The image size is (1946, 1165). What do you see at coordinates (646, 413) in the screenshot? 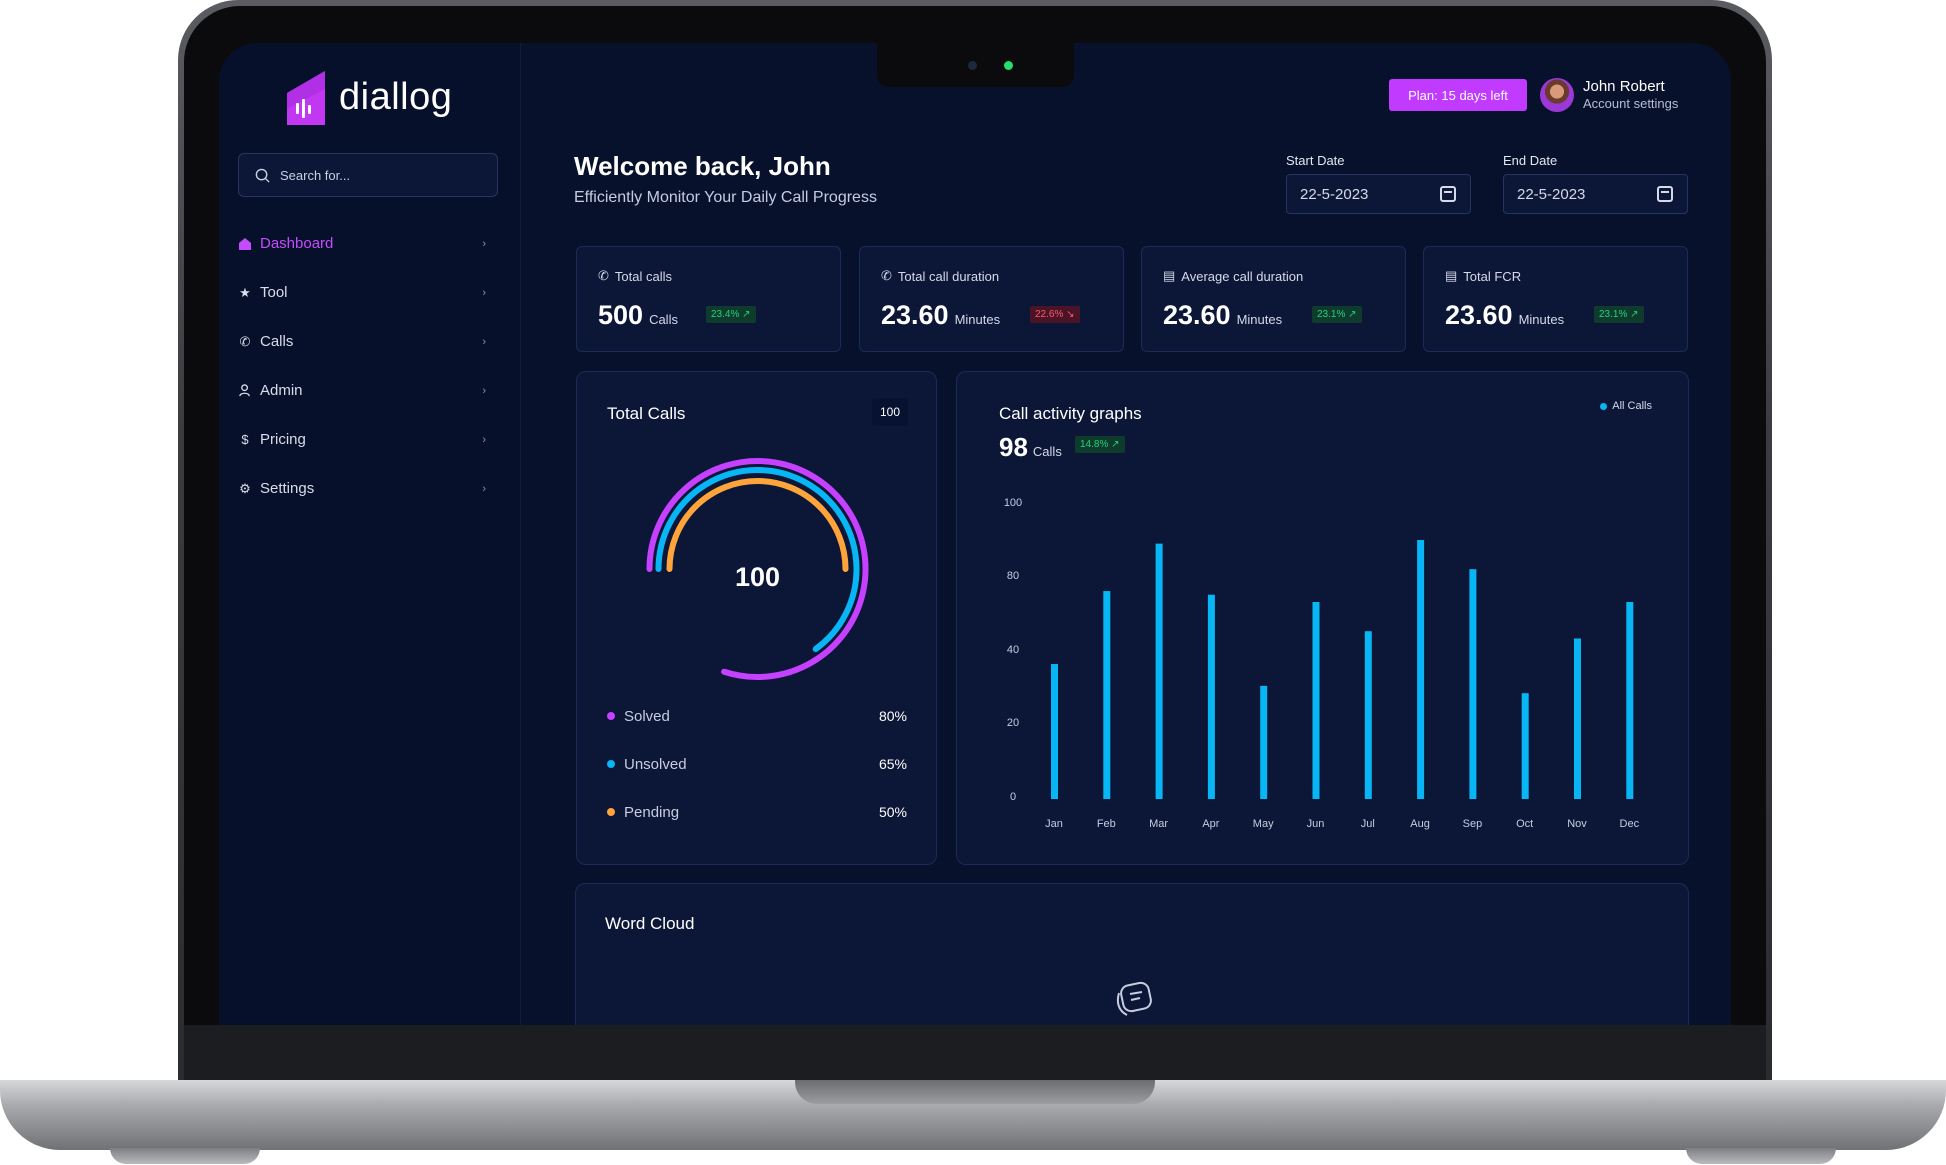
I see `card-title: Total Calls` at bounding box center [646, 413].